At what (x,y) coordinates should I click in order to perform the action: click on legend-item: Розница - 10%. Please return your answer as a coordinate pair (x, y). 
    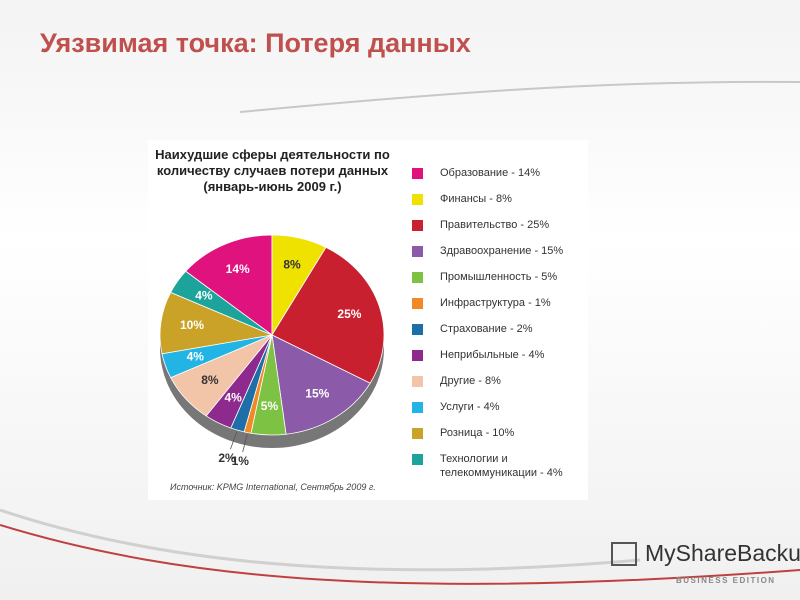
    Looking at the image, I should click on (497, 437).